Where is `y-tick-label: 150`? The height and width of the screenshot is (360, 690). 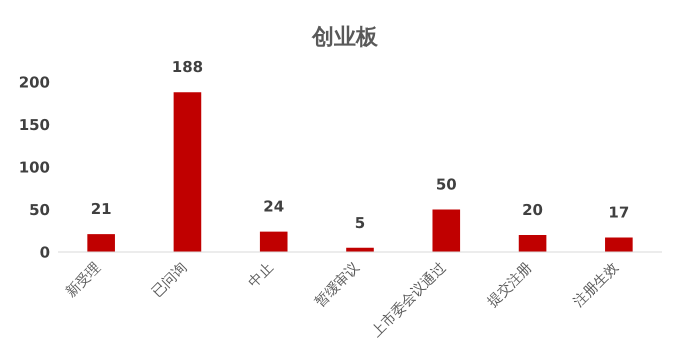
y-tick-label: 150 is located at coordinates (34, 125).